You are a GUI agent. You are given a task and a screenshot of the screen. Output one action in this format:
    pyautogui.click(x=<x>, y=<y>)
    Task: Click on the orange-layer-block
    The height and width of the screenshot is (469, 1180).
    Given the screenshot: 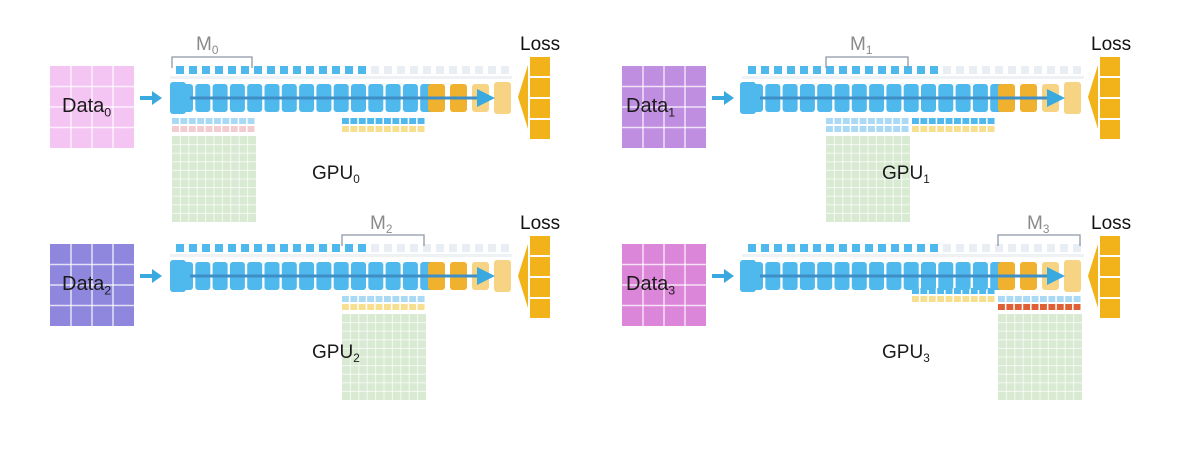 What is the action you would take?
    pyautogui.click(x=1072, y=98)
    